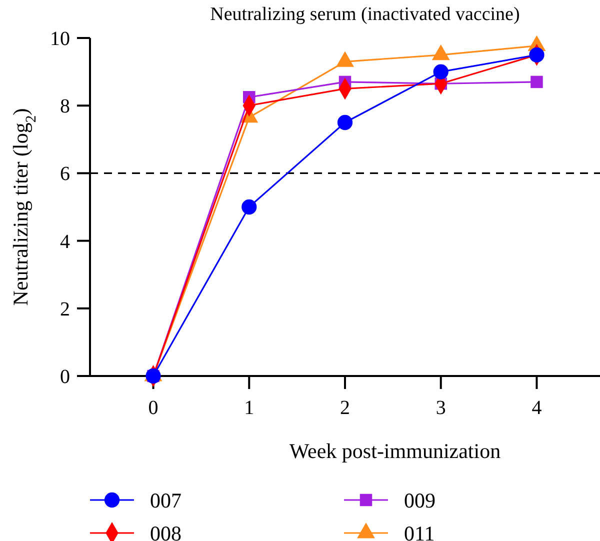 The height and width of the screenshot is (541, 600). I want to click on y-tick-label: 10, so click(60, 39).